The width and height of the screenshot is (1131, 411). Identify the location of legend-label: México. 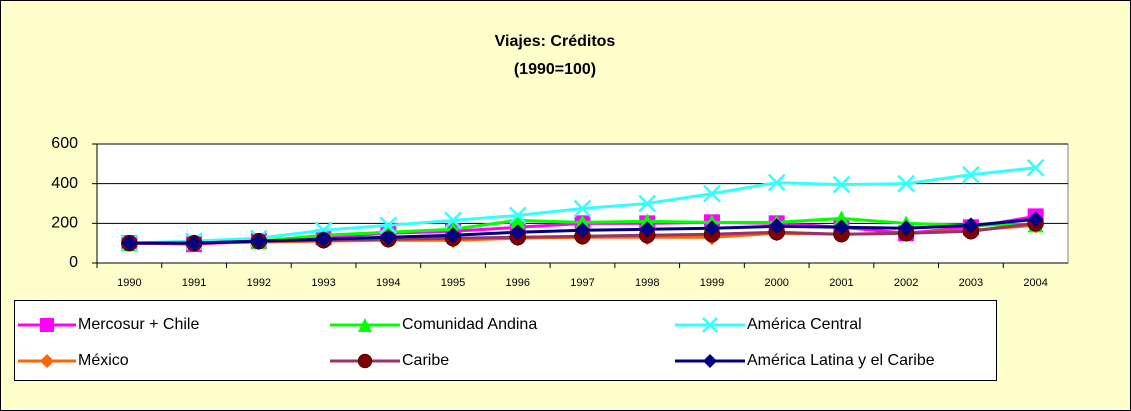
(103, 360).